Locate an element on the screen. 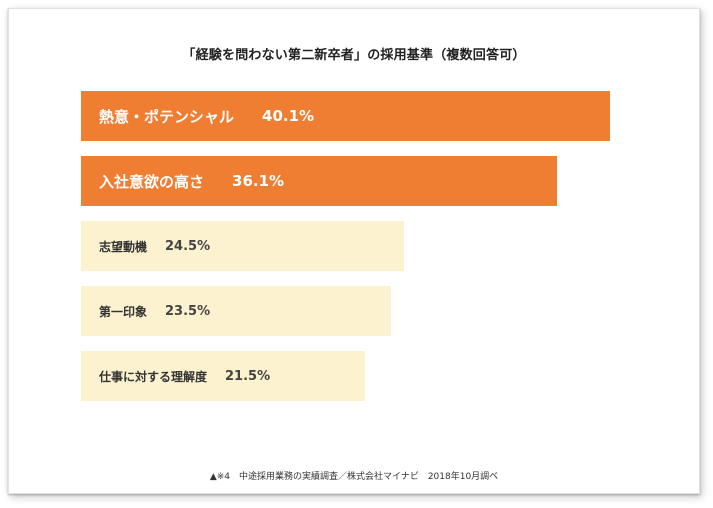 Image resolution: width=713 pixels, height=508 pixels. bar-4: 第一印象 23.5% is located at coordinates (236, 311).